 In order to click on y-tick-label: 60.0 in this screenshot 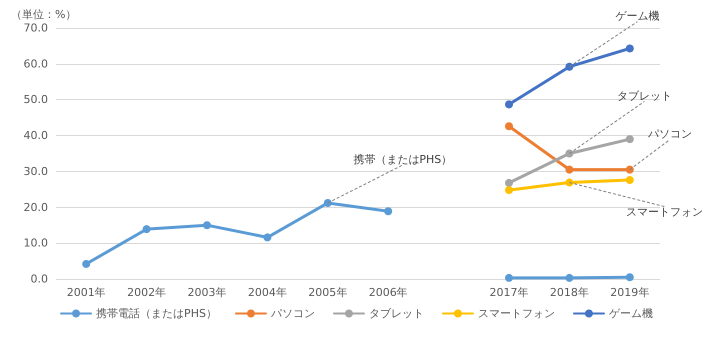, I will do `click(36, 63)`.